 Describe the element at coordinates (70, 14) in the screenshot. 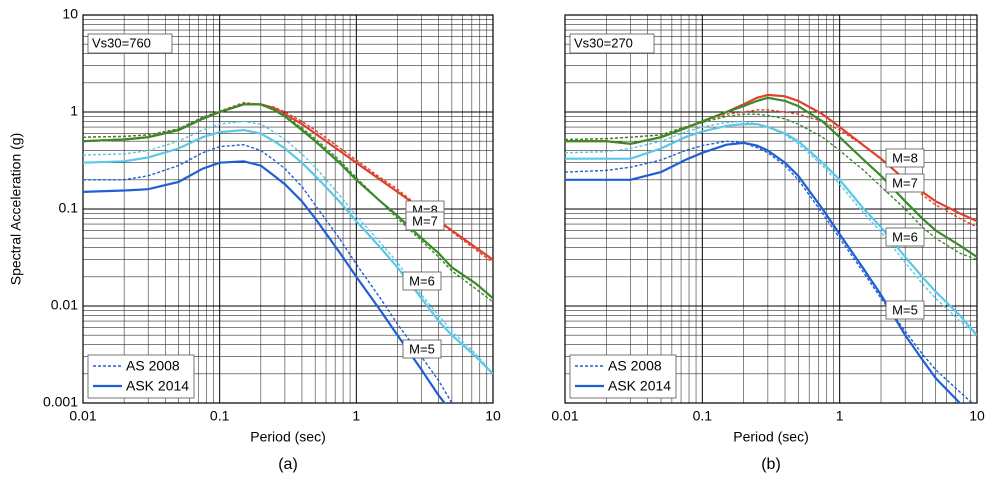

I see `y-tick-label: 10` at that location.